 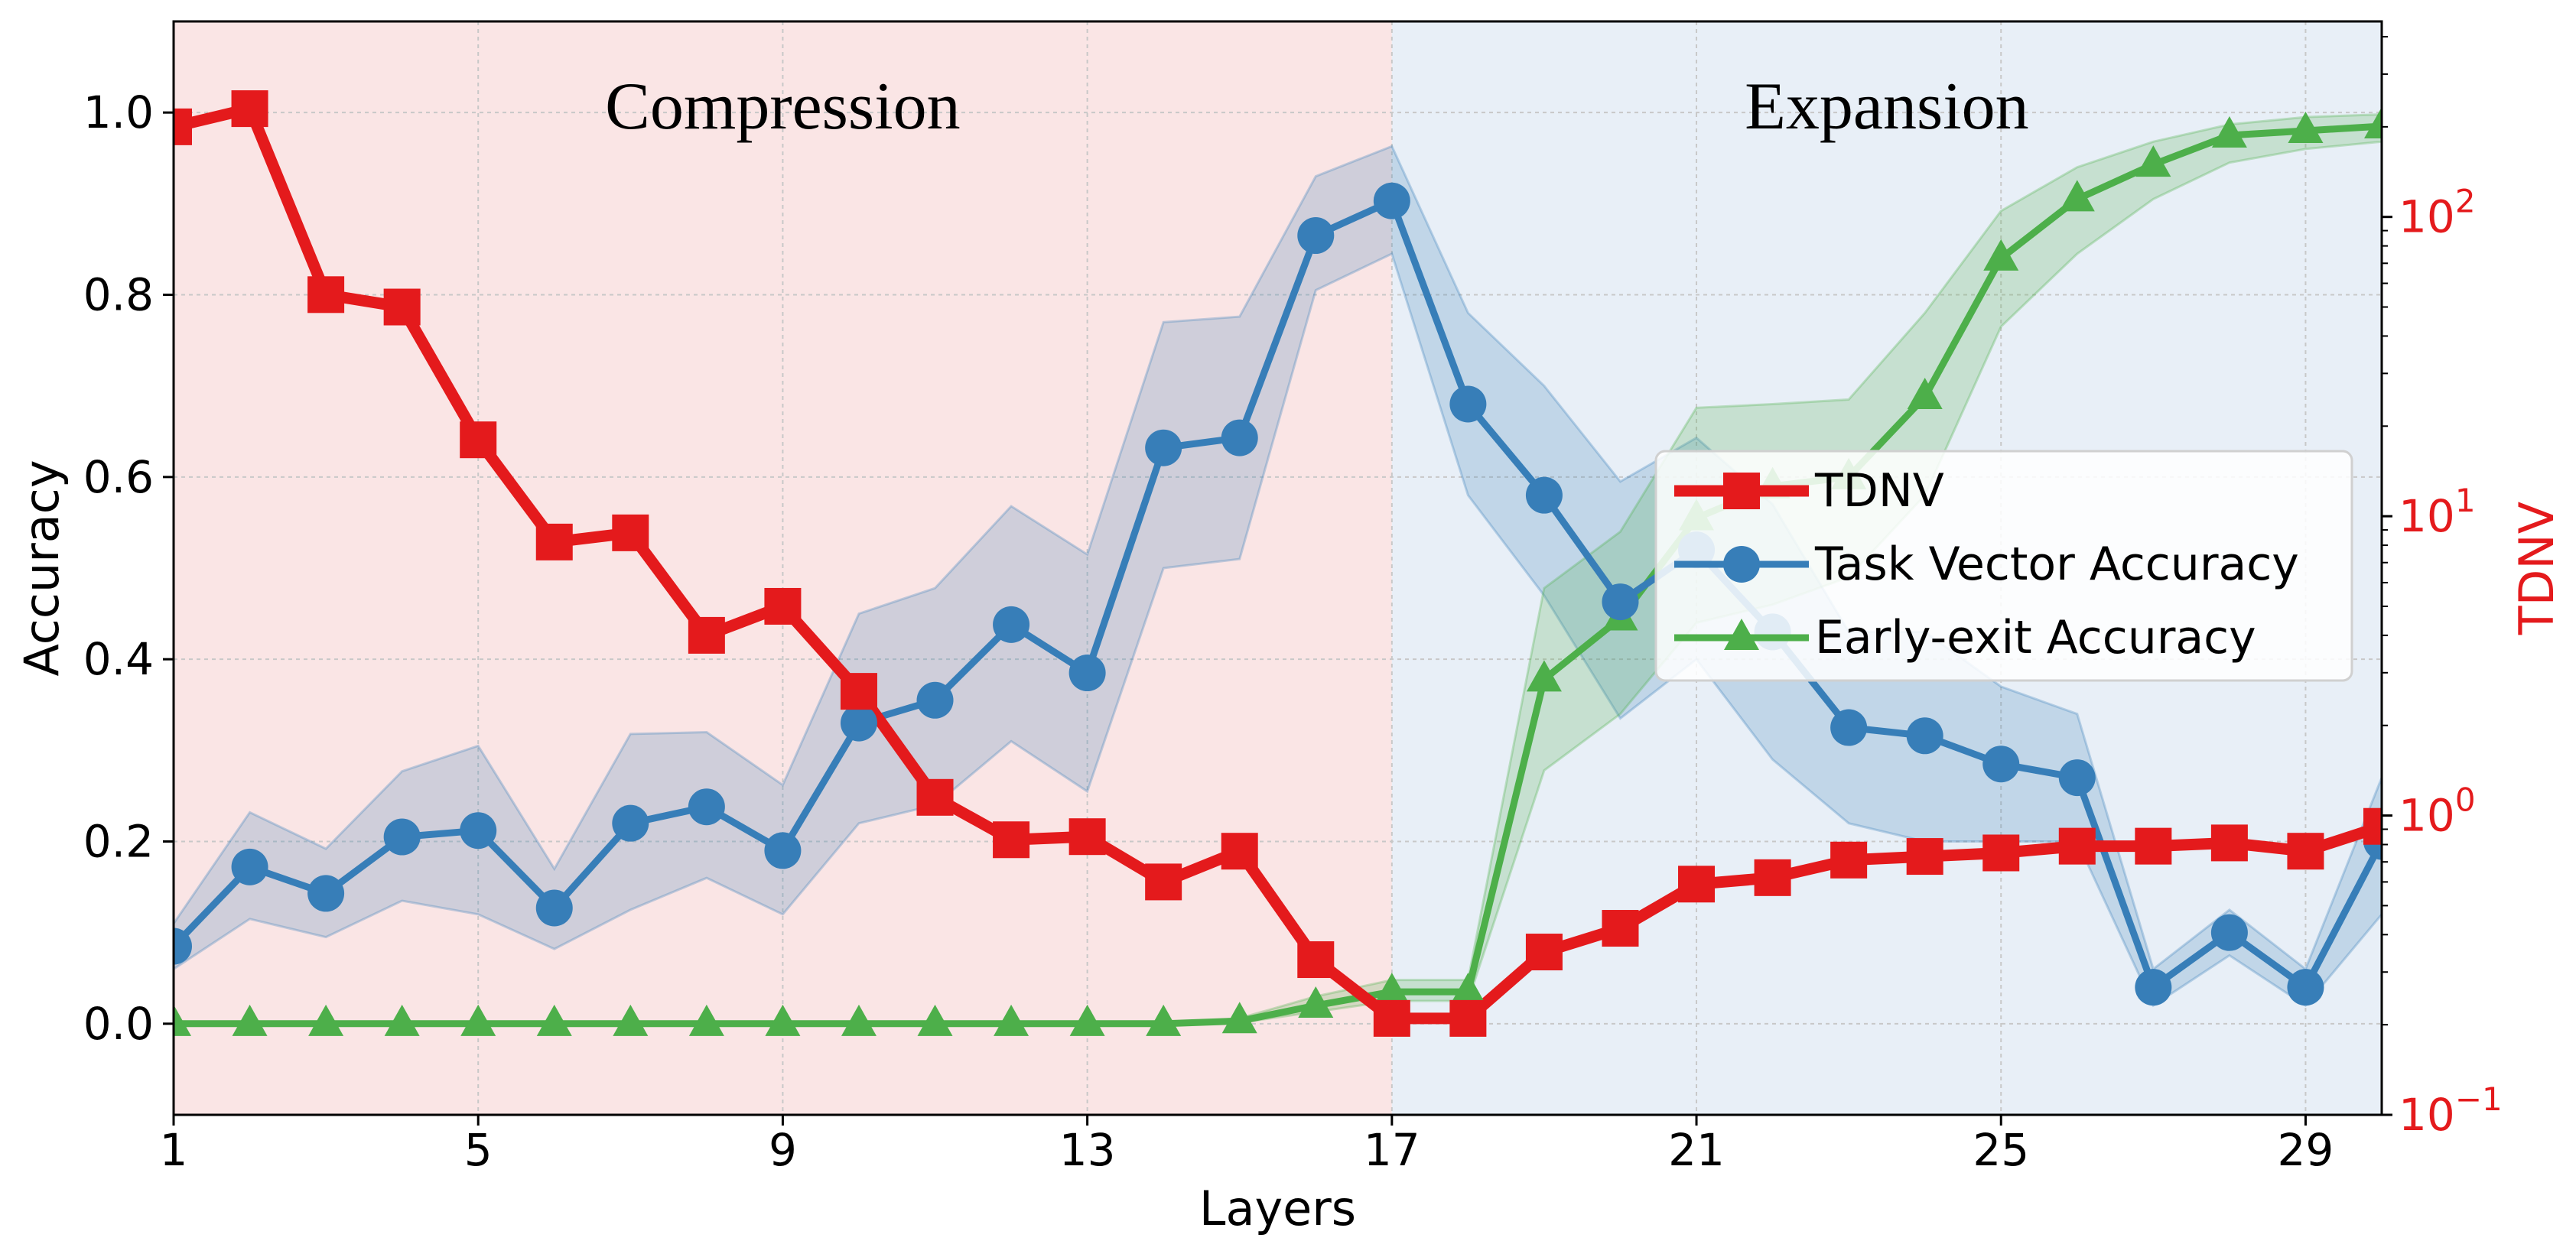 I want to click on x-tick-label: 13, so click(x=1087, y=1150).